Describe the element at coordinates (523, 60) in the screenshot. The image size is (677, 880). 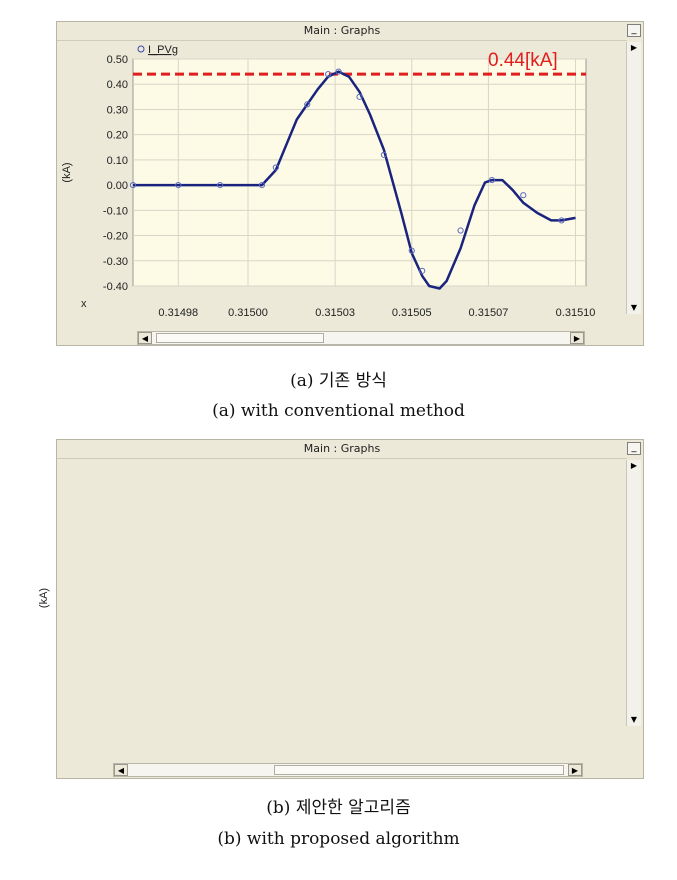
I see `threshold-annotation: 0.44[kA]` at that location.